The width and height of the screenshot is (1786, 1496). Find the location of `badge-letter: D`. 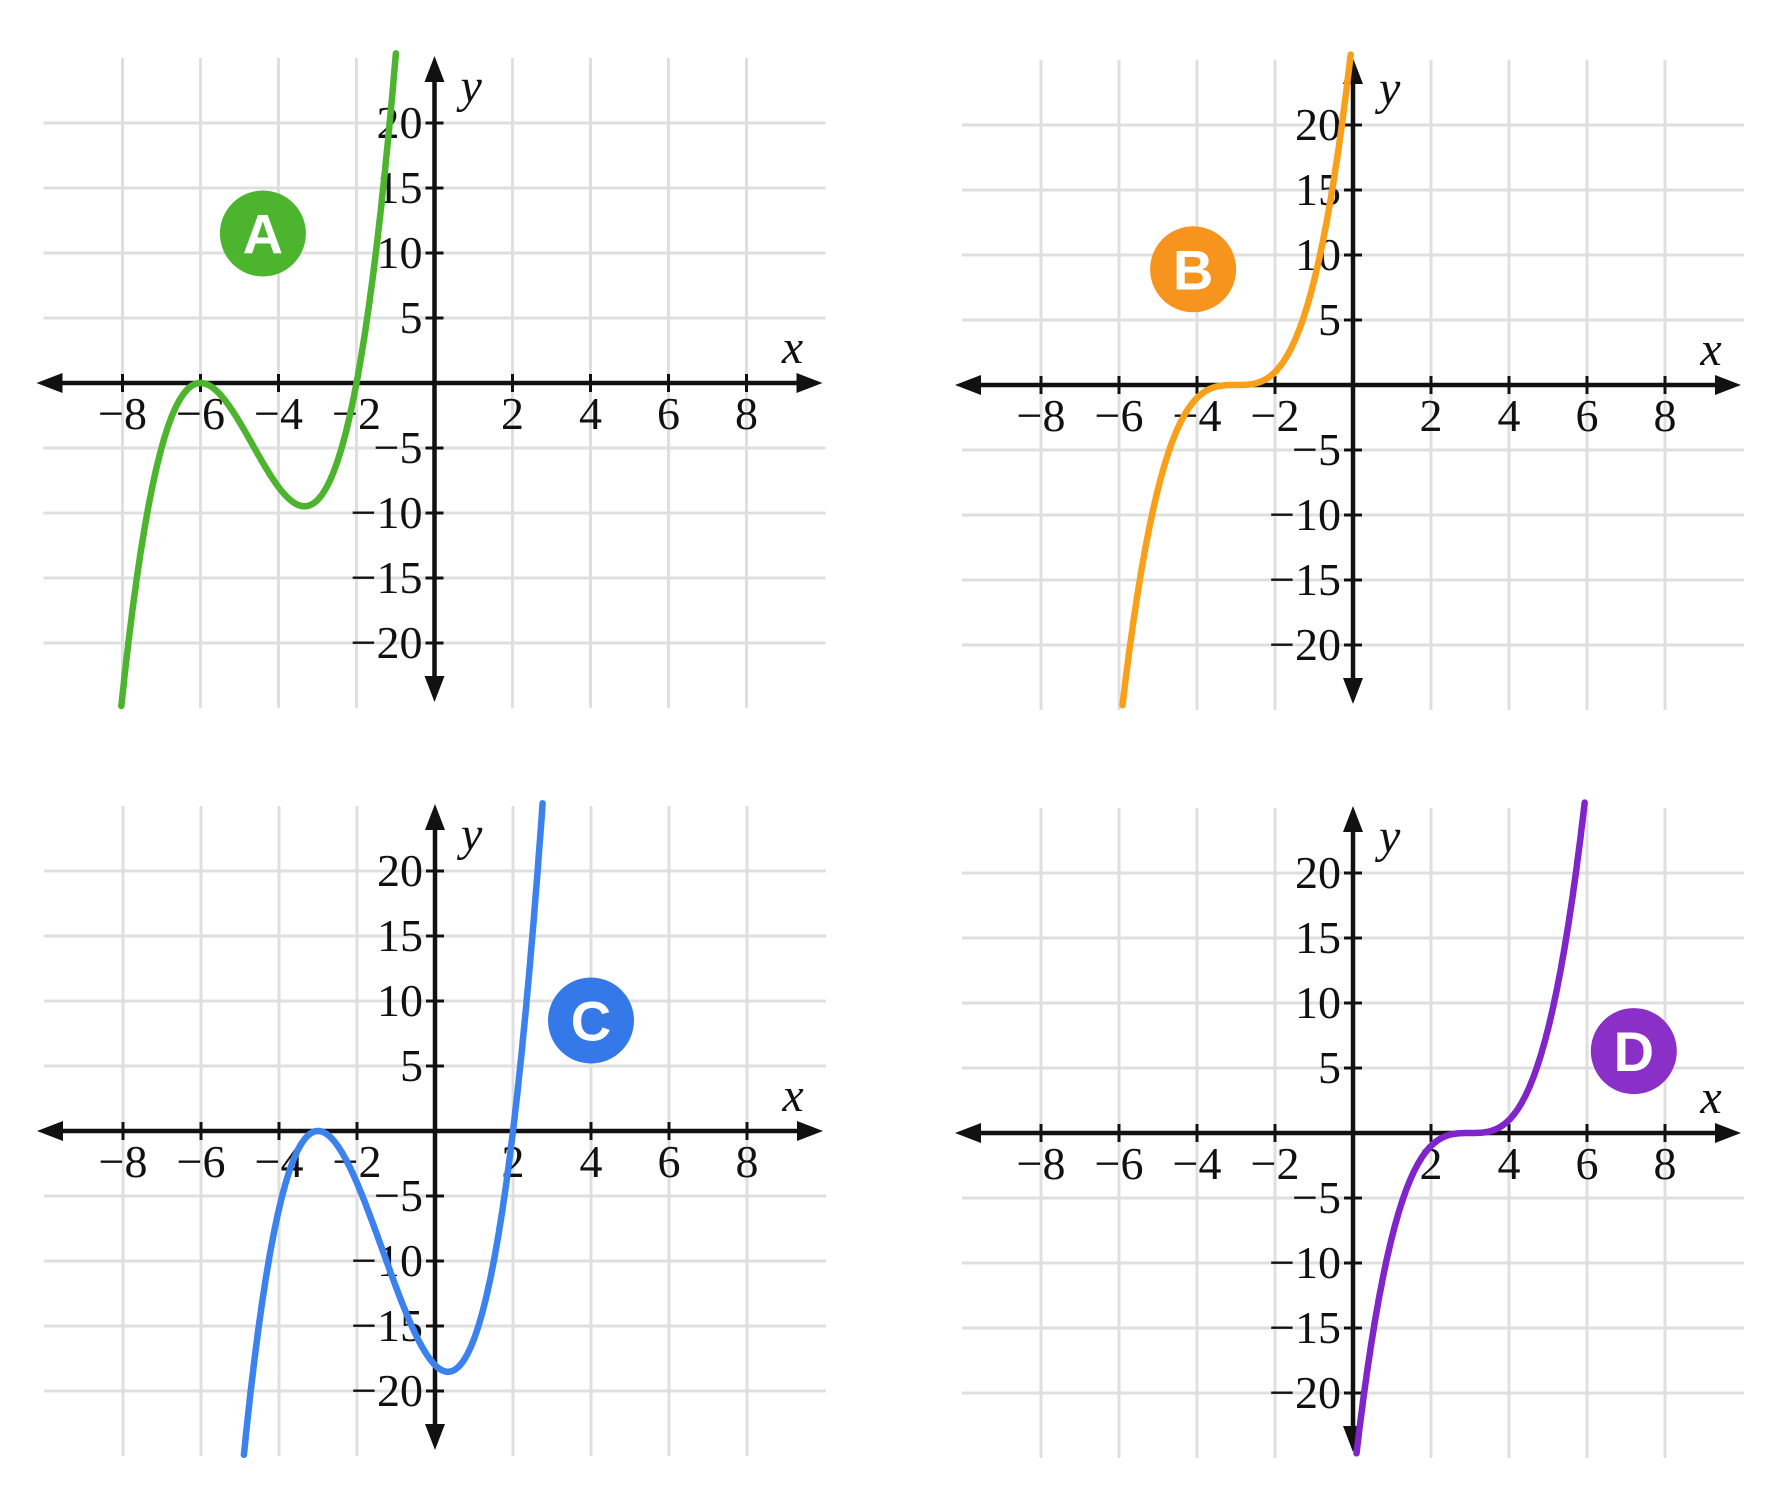

badge-letter: D is located at coordinates (1634, 1051).